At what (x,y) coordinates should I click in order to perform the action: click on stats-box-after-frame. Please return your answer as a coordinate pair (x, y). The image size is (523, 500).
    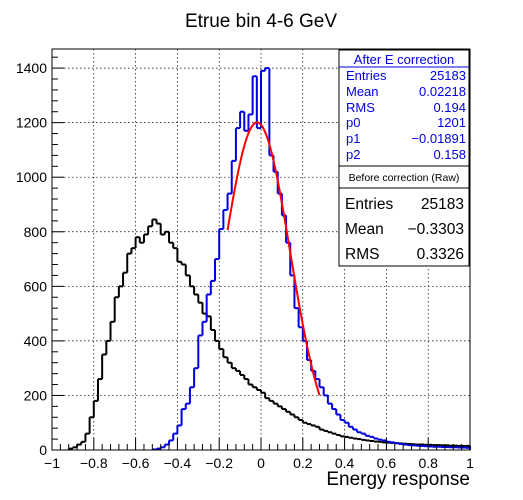
    Looking at the image, I should click on (404, 108).